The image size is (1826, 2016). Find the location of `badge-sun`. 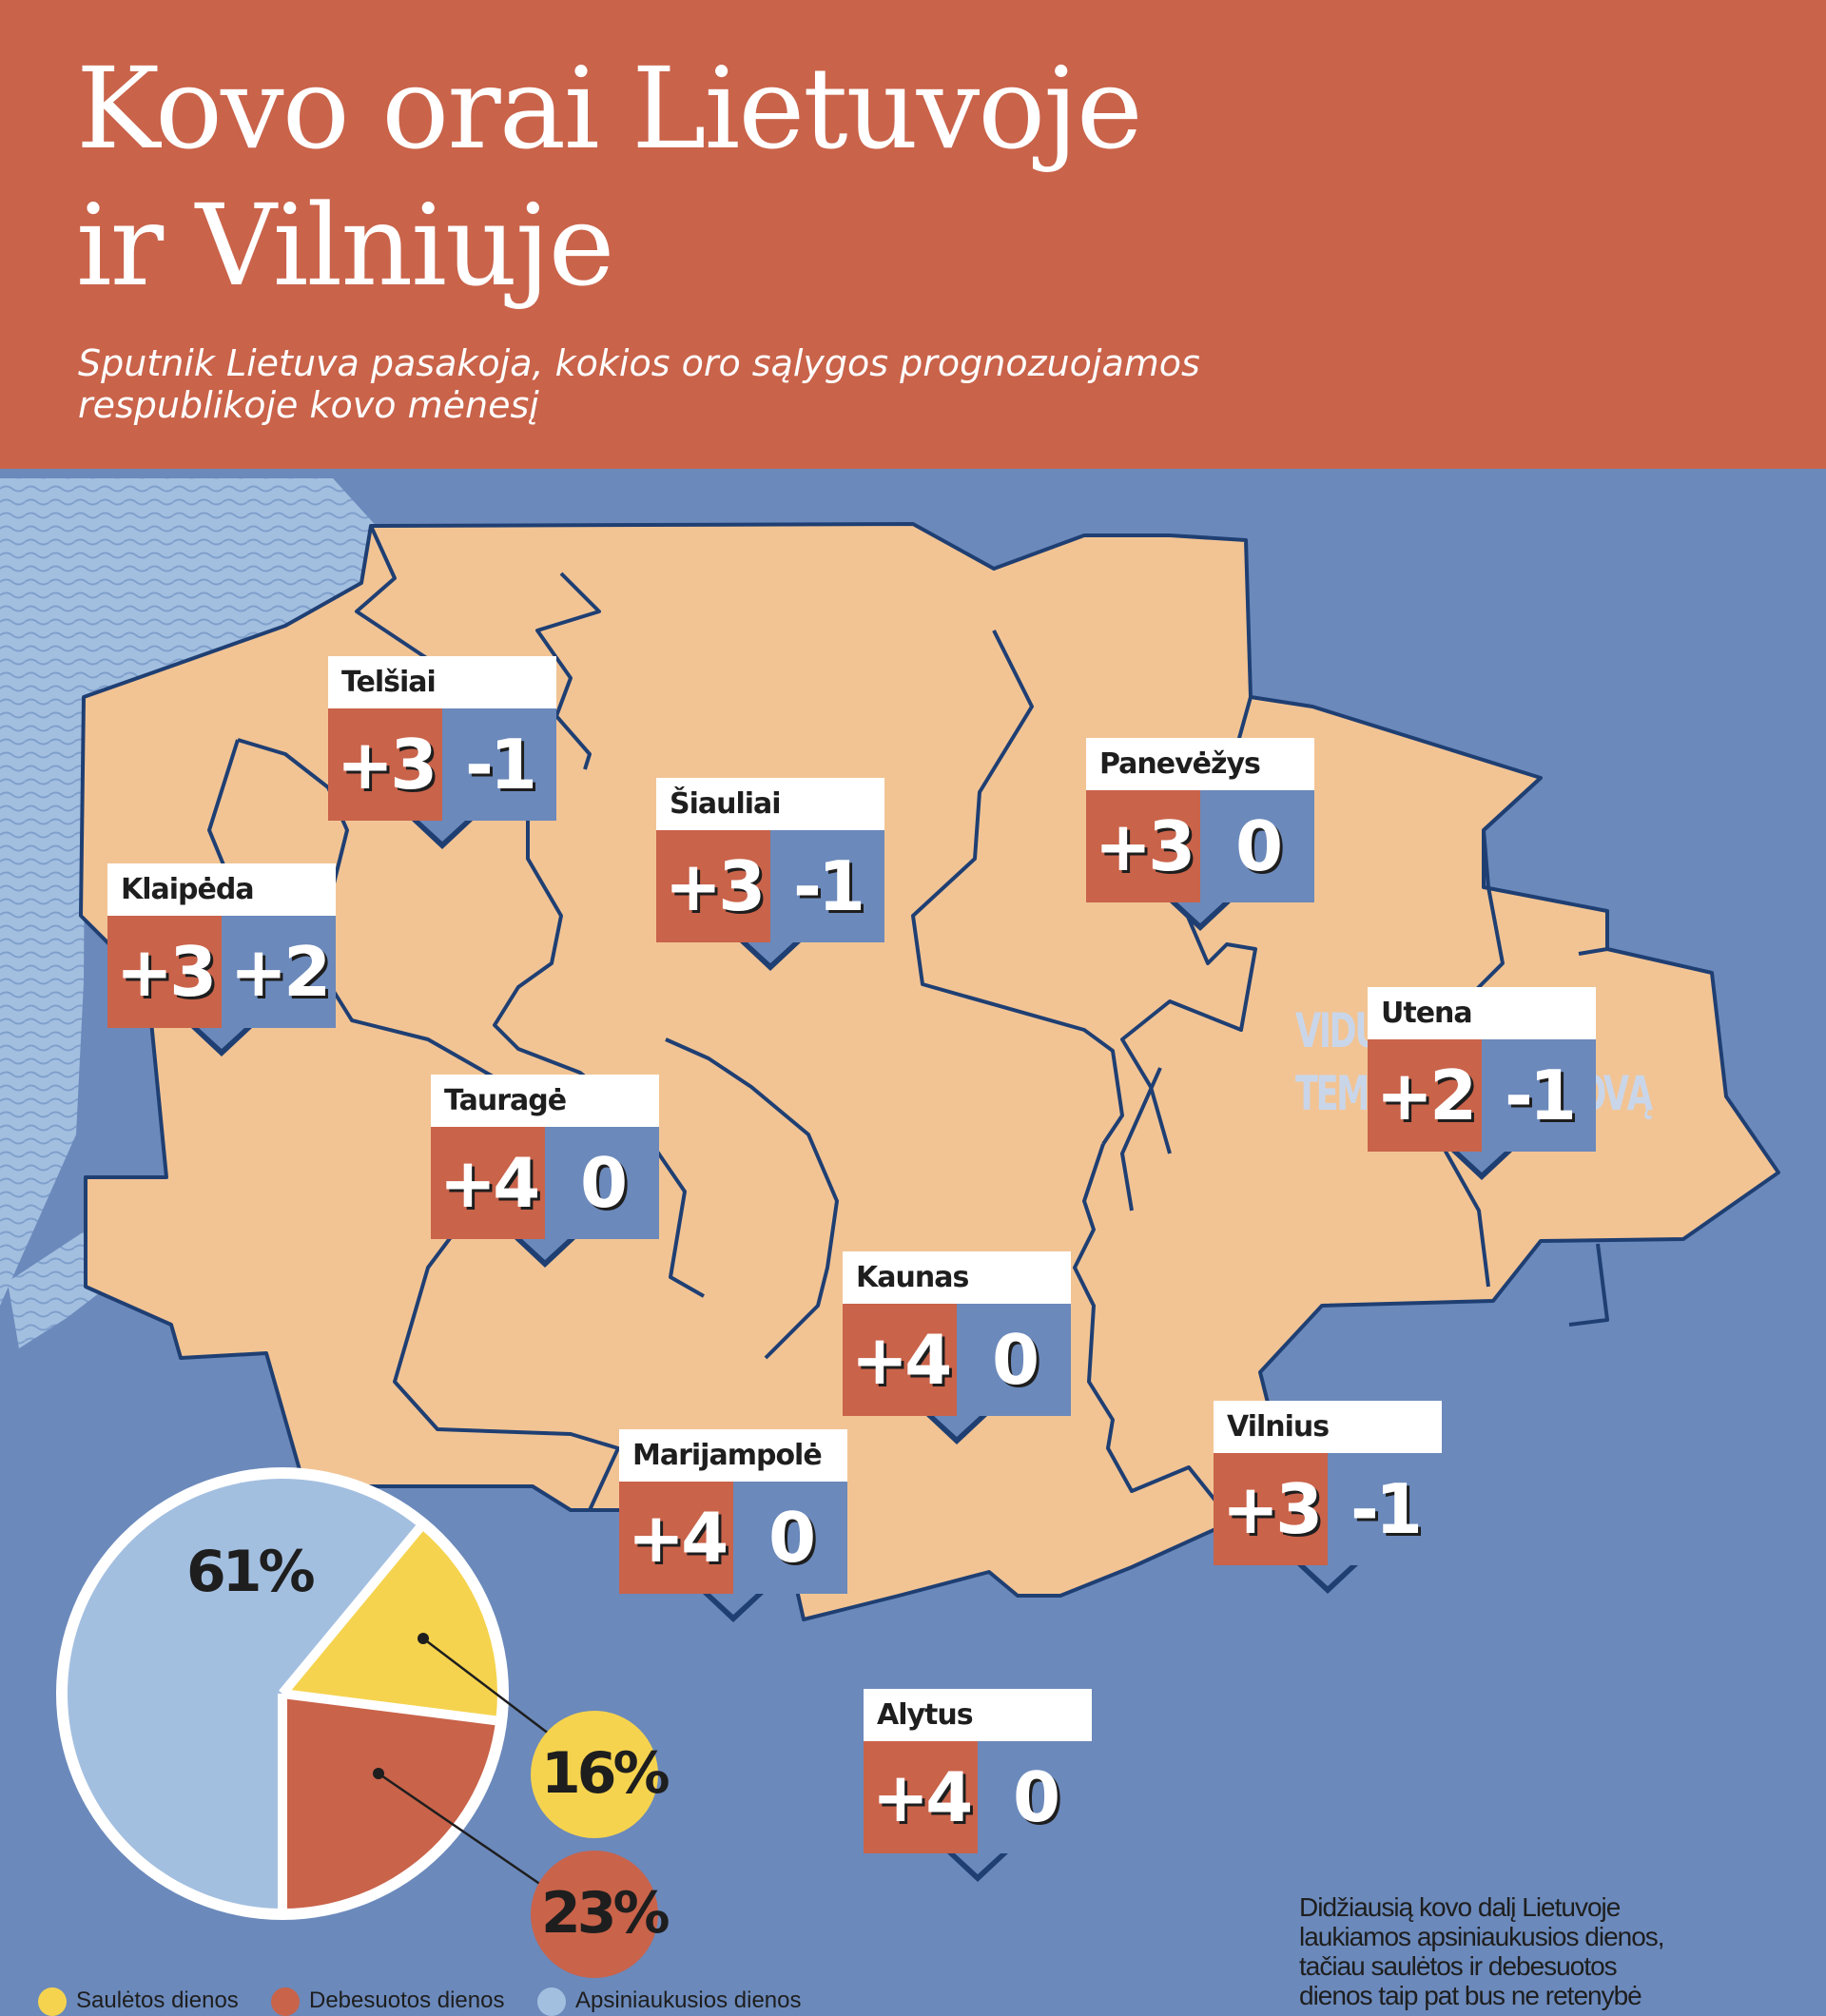

badge-sun is located at coordinates (594, 1774).